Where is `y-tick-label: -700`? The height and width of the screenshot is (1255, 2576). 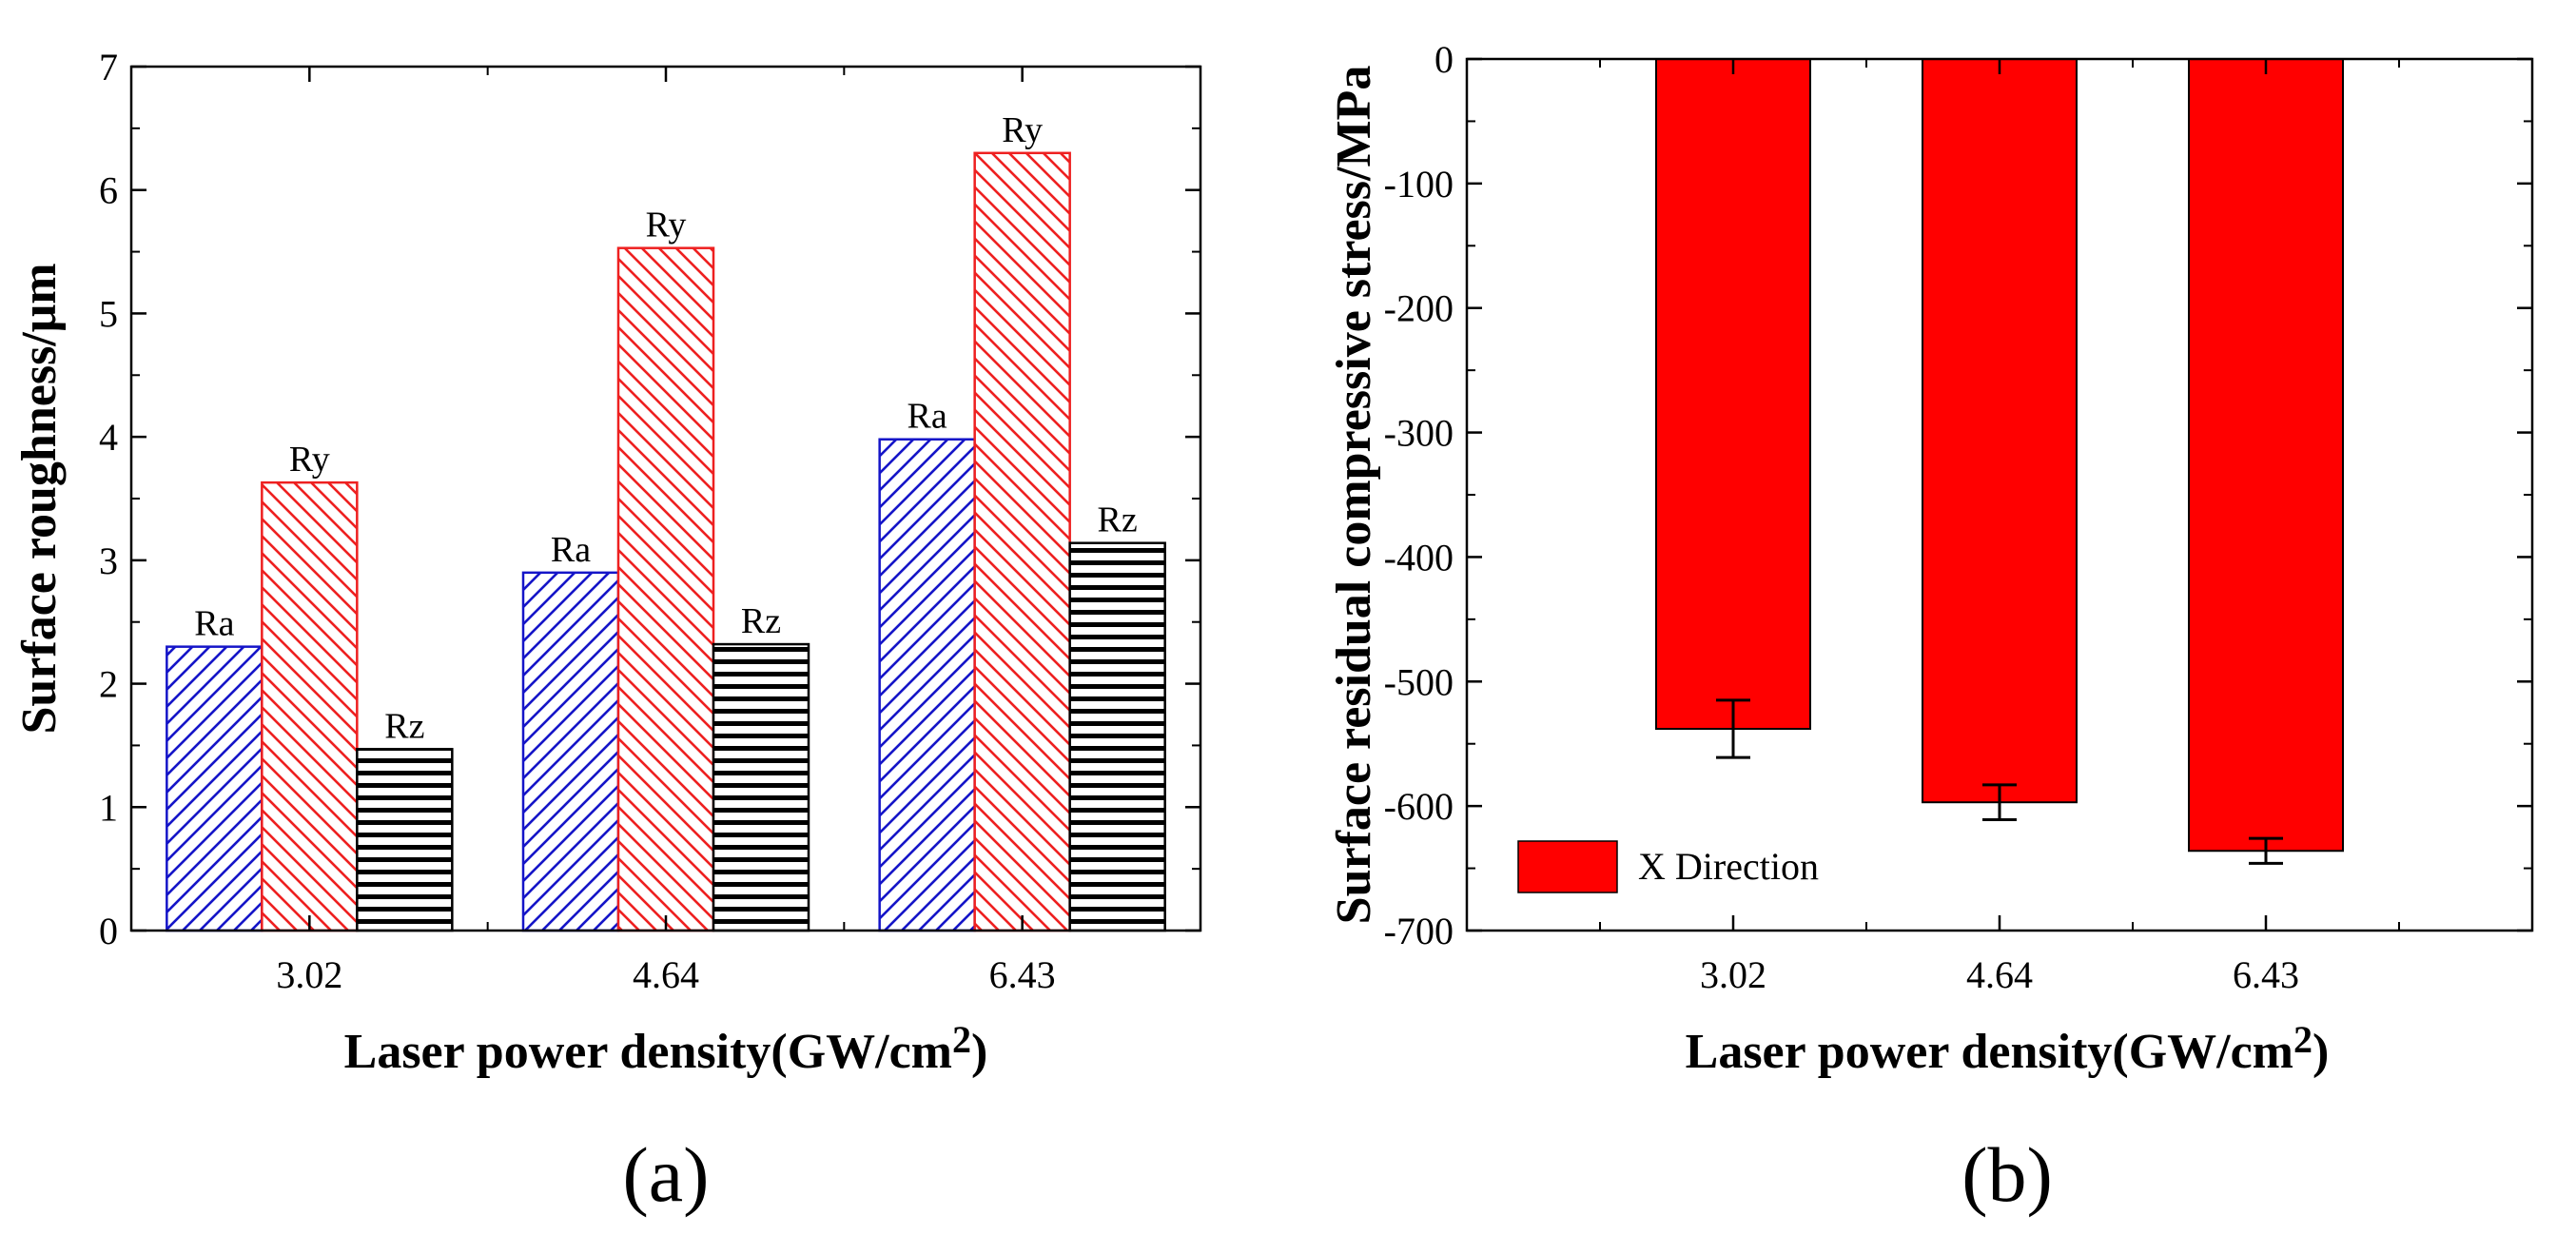
y-tick-label: -700 is located at coordinates (1419, 931).